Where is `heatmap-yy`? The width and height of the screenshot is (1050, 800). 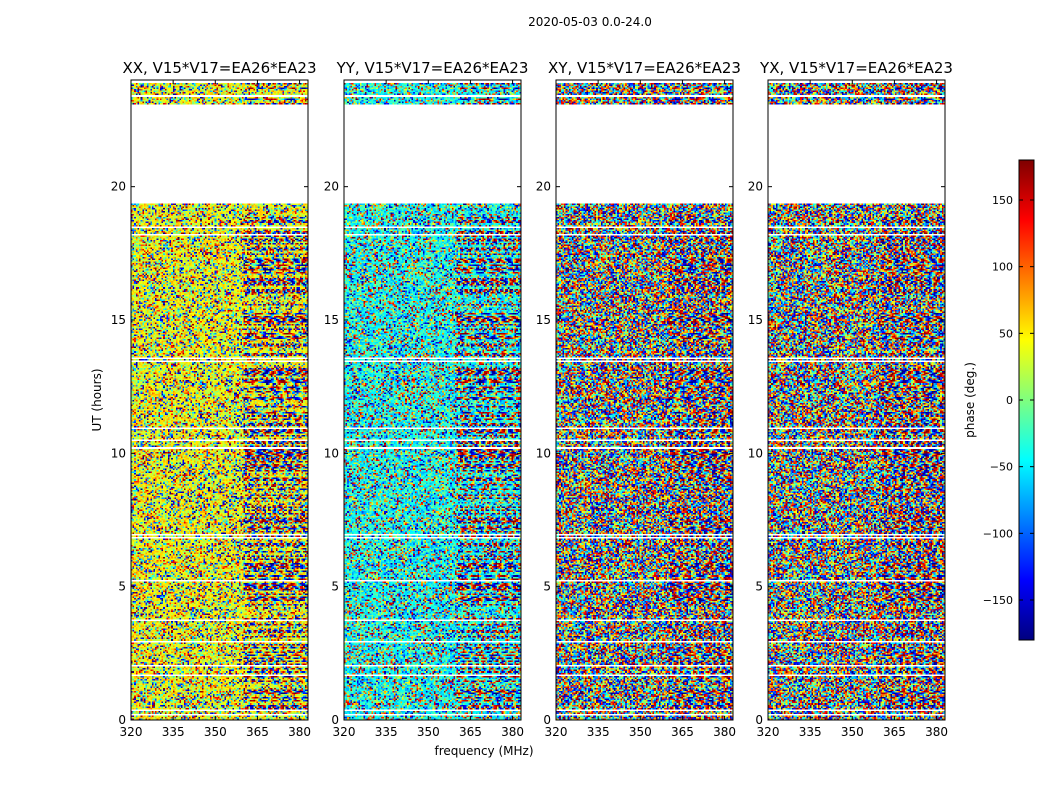
heatmap-yy is located at coordinates (432, 400).